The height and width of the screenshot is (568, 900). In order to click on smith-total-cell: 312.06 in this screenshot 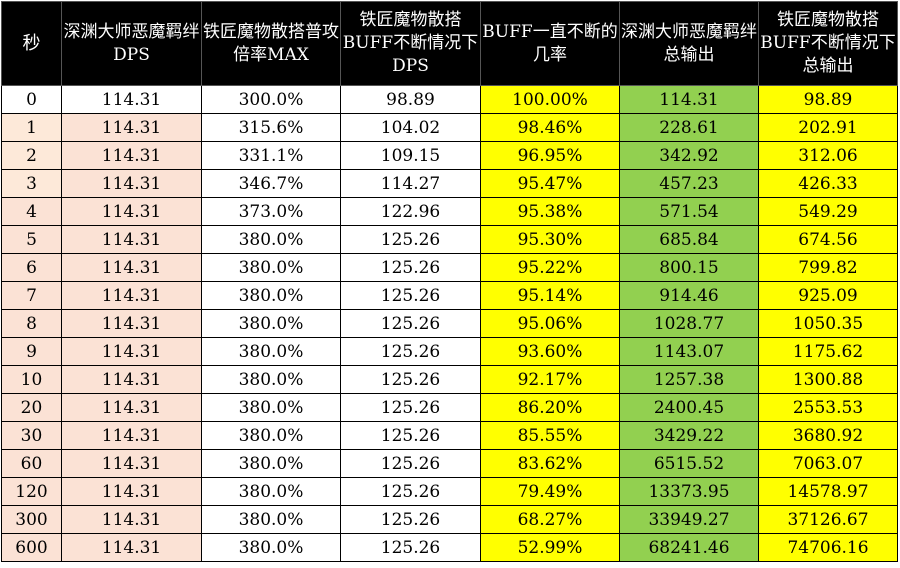, I will do `click(828, 155)`.